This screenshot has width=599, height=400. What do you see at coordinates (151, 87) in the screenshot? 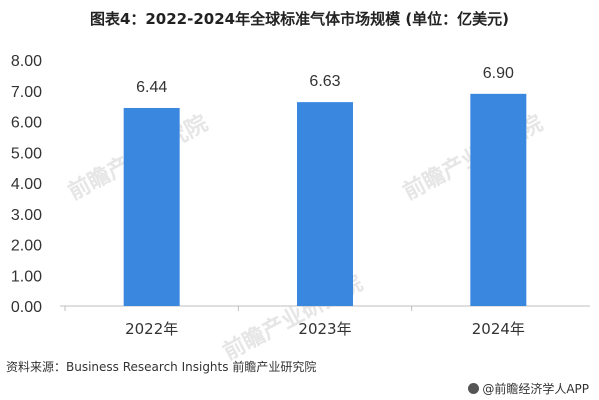
I see `bar-value-label: 6.44` at bounding box center [151, 87].